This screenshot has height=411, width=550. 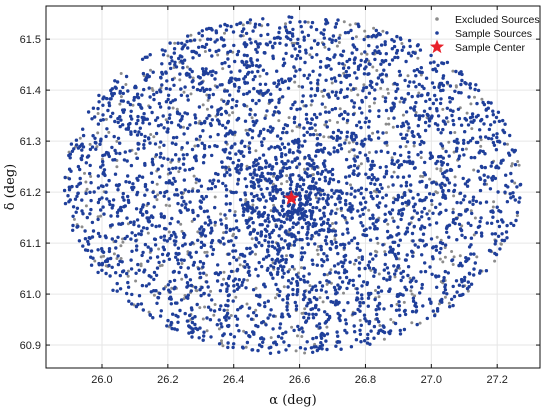 I want to click on y-tick-label-0: 60.9, so click(x=30, y=346).